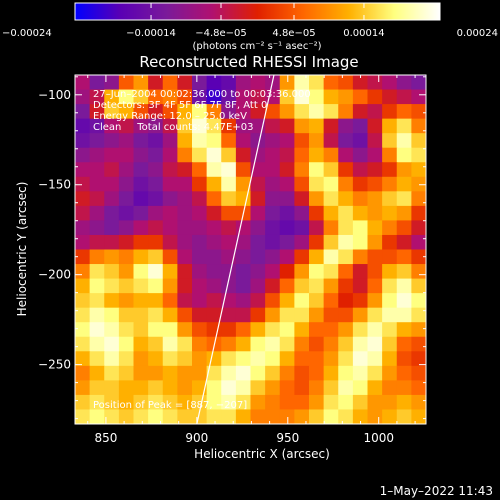  Describe the element at coordinates (22, 249) in the screenshot. I see `y-axis-label: Heliocentric Y (arcsec)` at that location.